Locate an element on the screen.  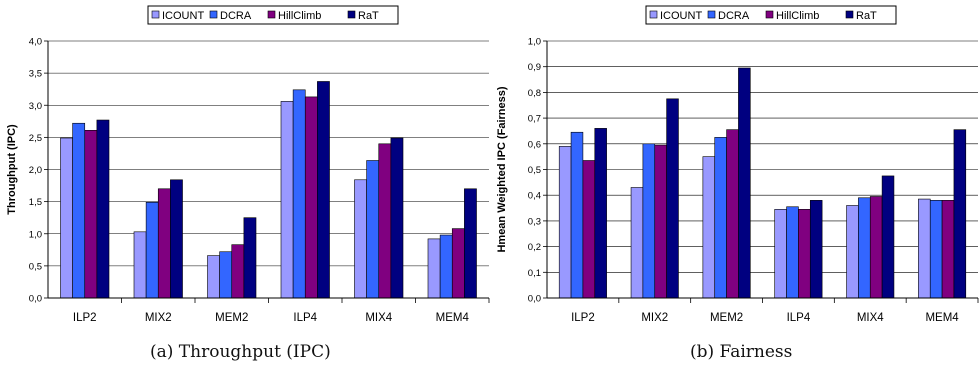
y-tick-label: 0,4 is located at coordinates (534, 196).